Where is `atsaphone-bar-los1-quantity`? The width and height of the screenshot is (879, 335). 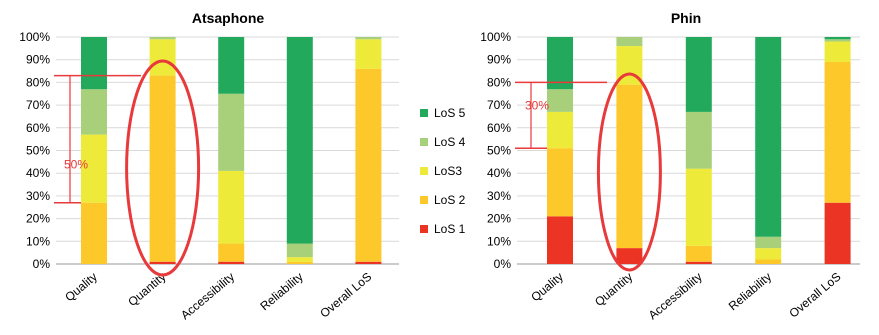
atsaphone-bar-los1-quantity is located at coordinates (162, 262).